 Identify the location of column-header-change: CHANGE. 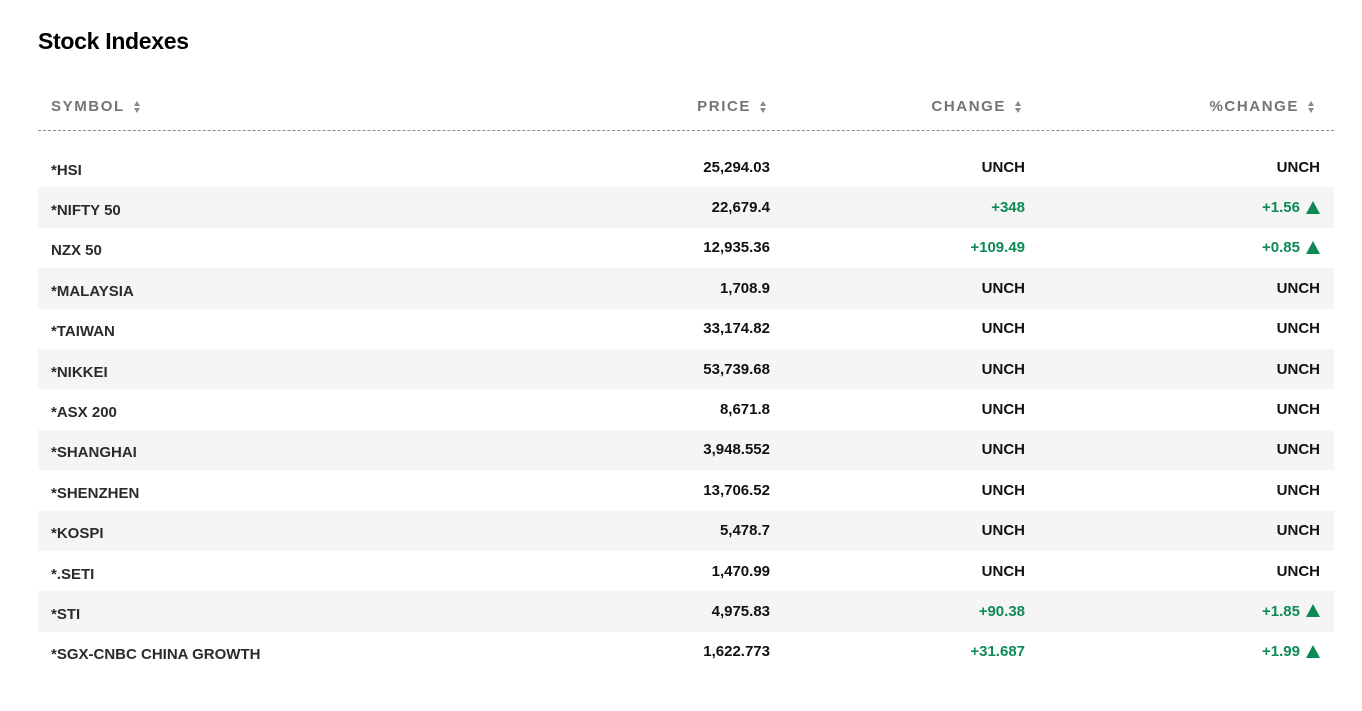
(976, 106).